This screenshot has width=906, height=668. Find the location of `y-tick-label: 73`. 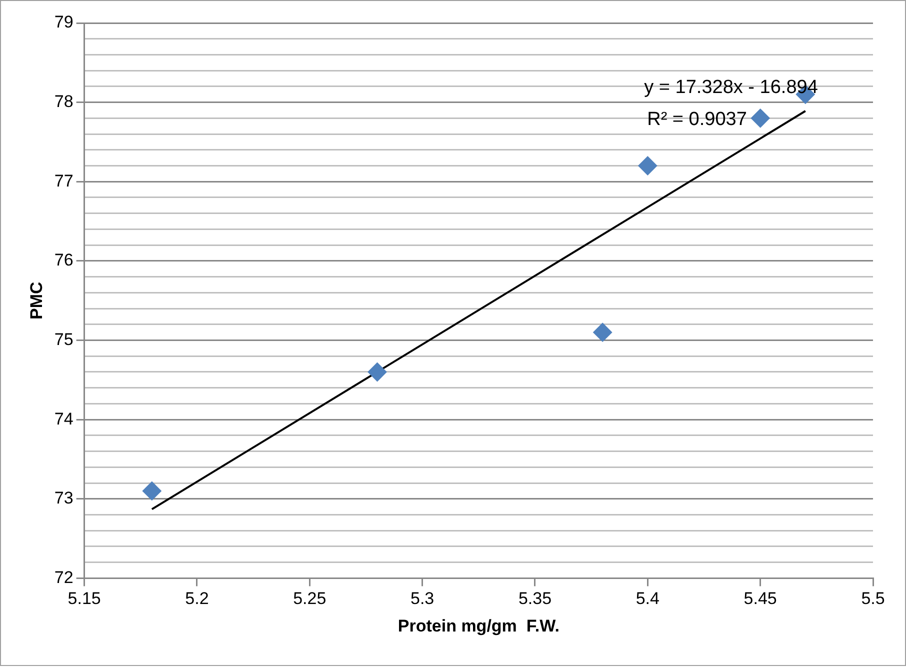

y-tick-label: 73 is located at coordinates (64, 498).